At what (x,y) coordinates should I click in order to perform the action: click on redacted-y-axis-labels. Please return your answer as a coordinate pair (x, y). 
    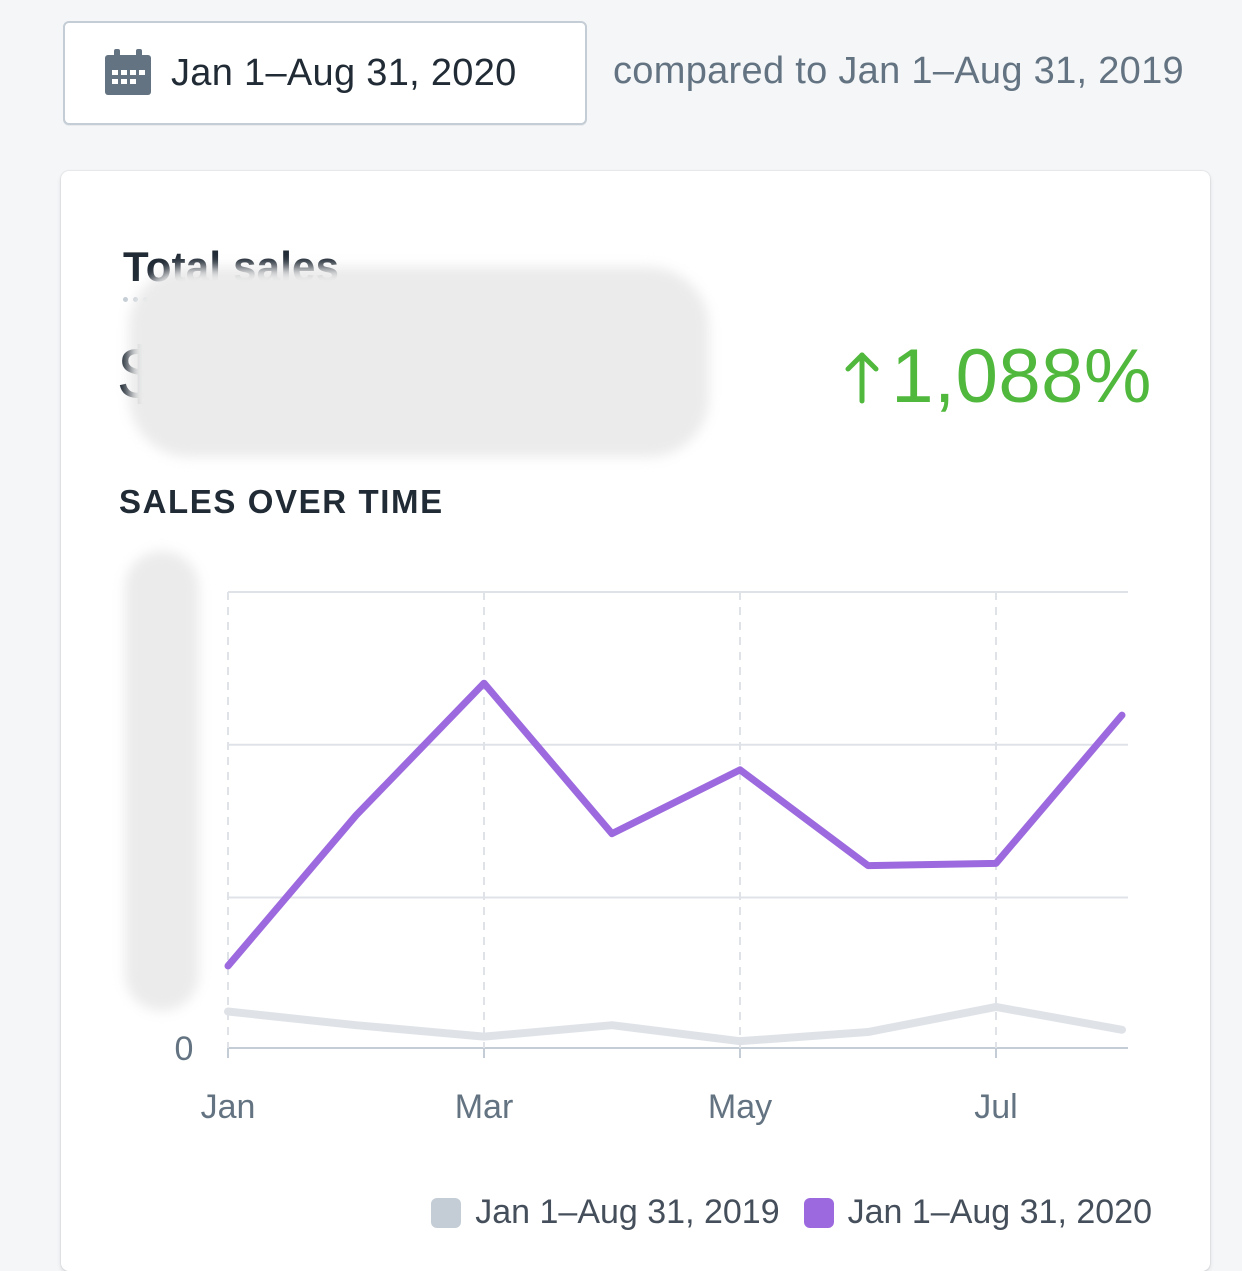
    Looking at the image, I should click on (162, 781).